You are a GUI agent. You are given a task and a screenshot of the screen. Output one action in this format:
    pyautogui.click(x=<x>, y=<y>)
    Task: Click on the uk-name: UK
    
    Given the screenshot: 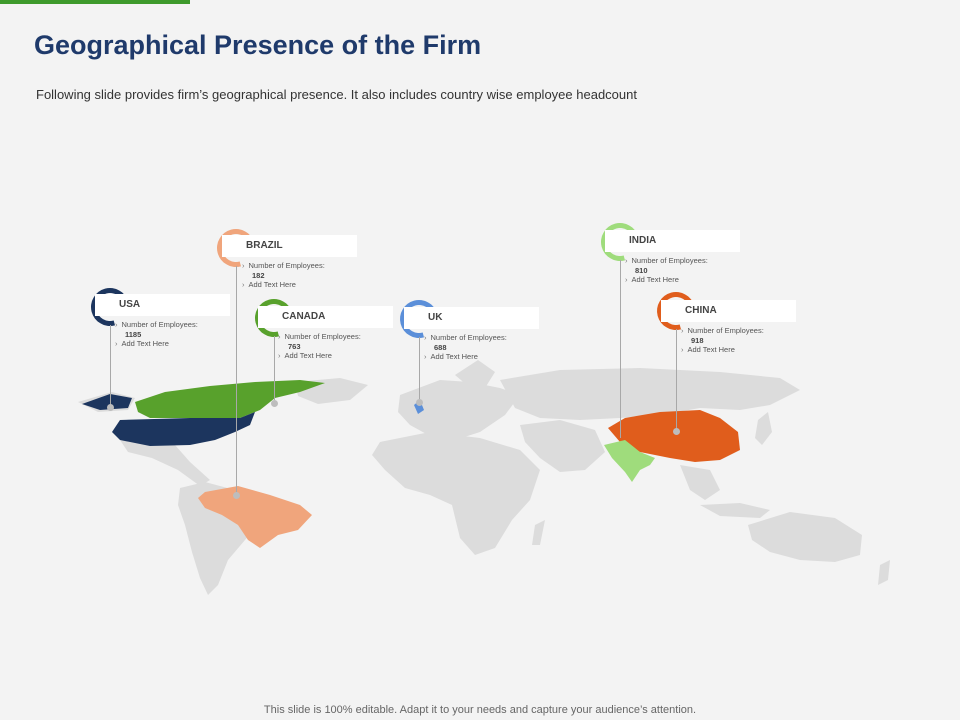 What is the action you would take?
    pyautogui.click(x=471, y=318)
    